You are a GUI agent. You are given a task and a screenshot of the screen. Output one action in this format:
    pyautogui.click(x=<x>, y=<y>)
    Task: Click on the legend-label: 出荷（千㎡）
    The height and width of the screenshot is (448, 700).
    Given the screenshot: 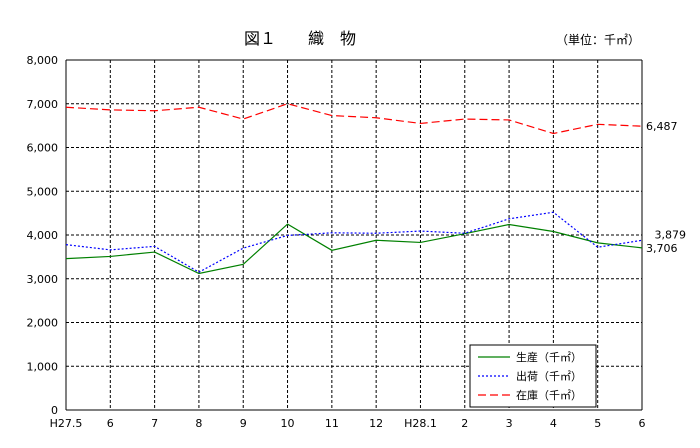 What is the action you would take?
    pyautogui.click(x=549, y=376)
    